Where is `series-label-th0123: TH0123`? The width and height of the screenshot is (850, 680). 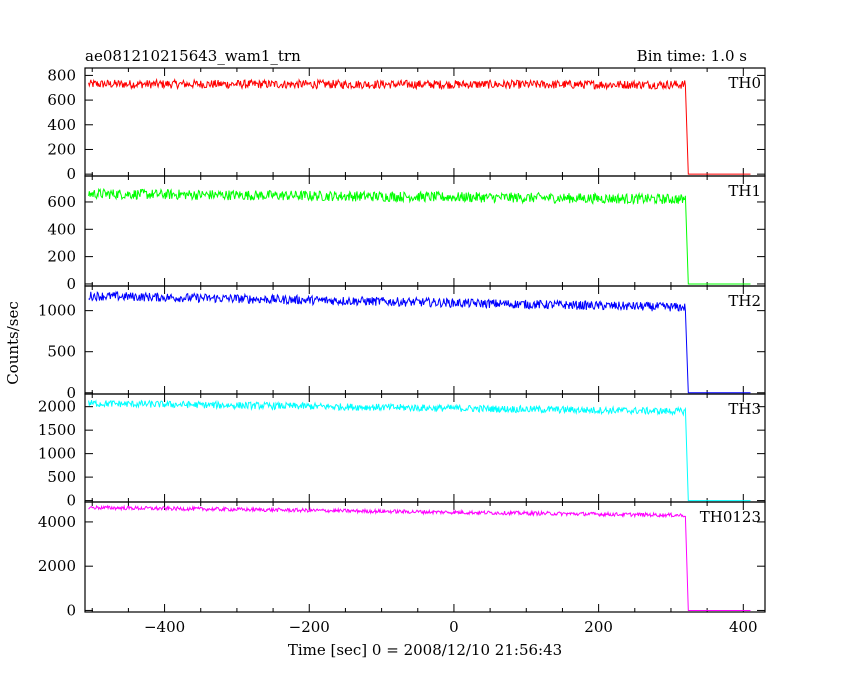
series-label-th0123: TH0123 is located at coordinates (730, 517).